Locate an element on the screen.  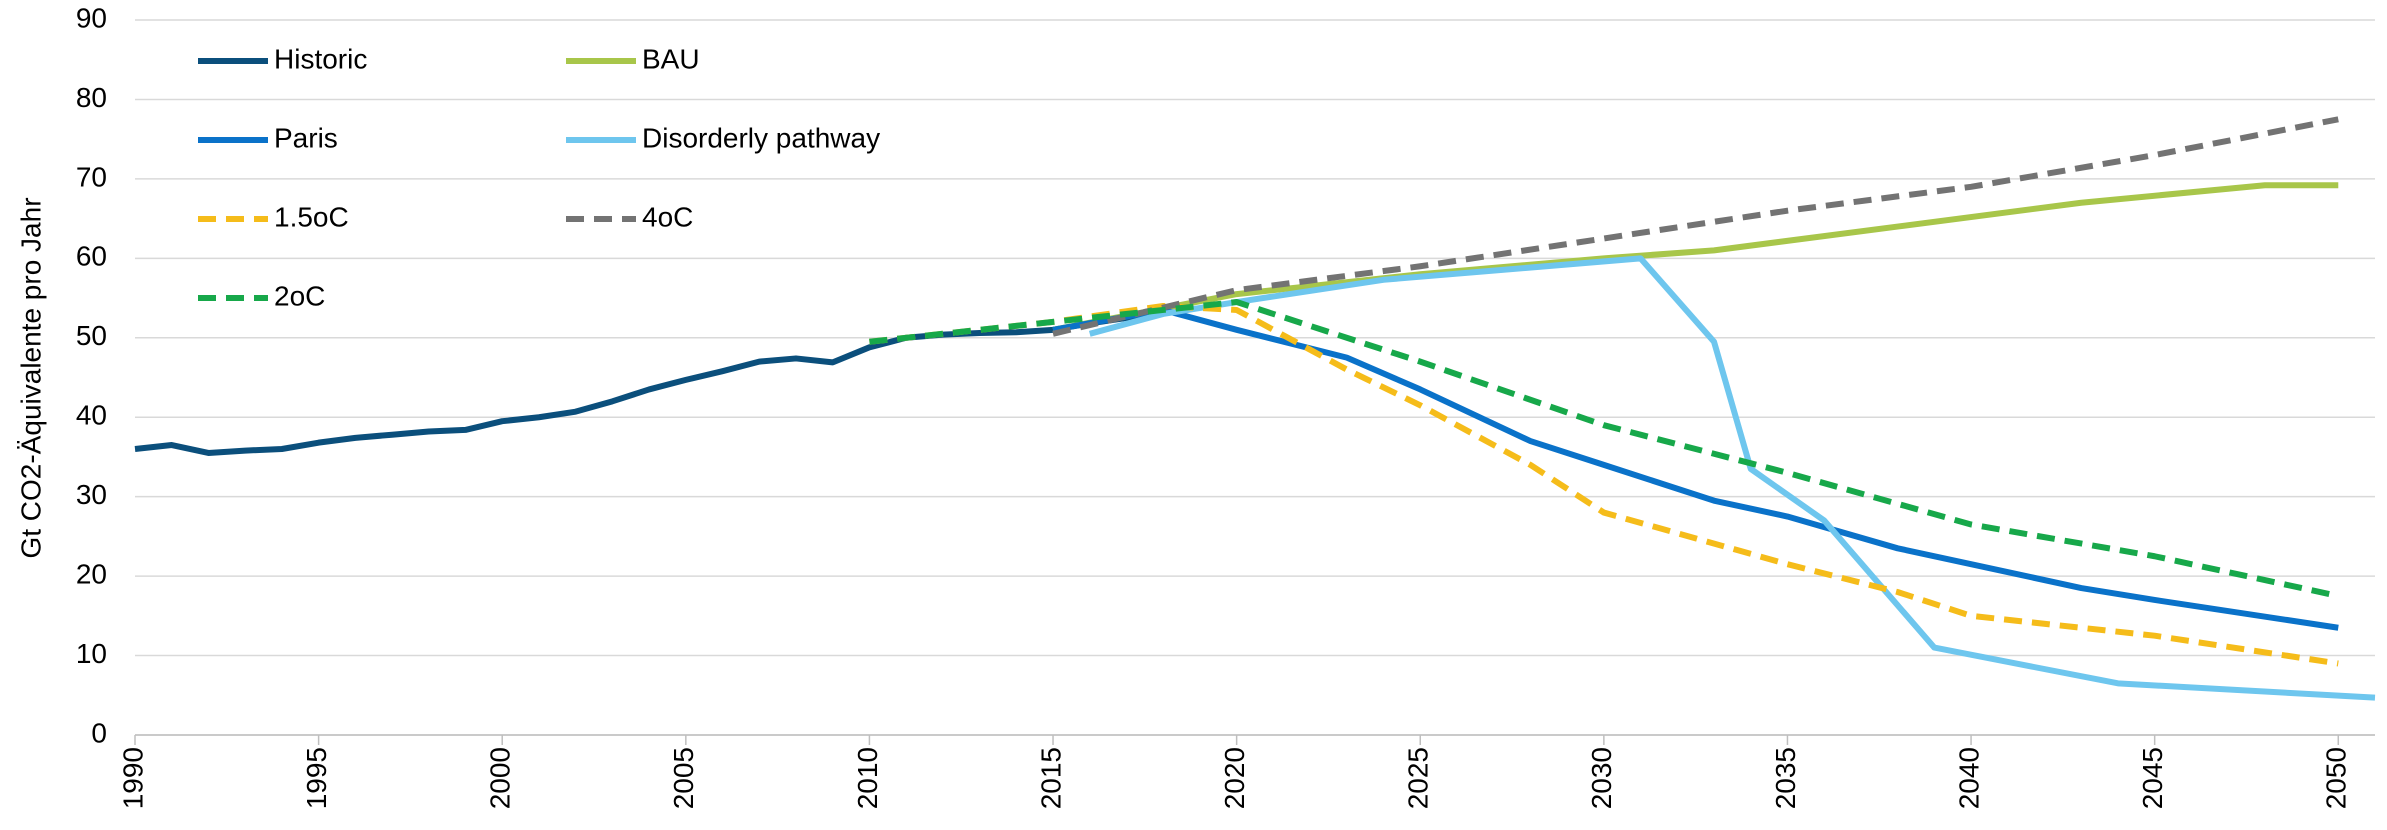
x-tick-label: 2035 is located at coordinates (1785, 778).